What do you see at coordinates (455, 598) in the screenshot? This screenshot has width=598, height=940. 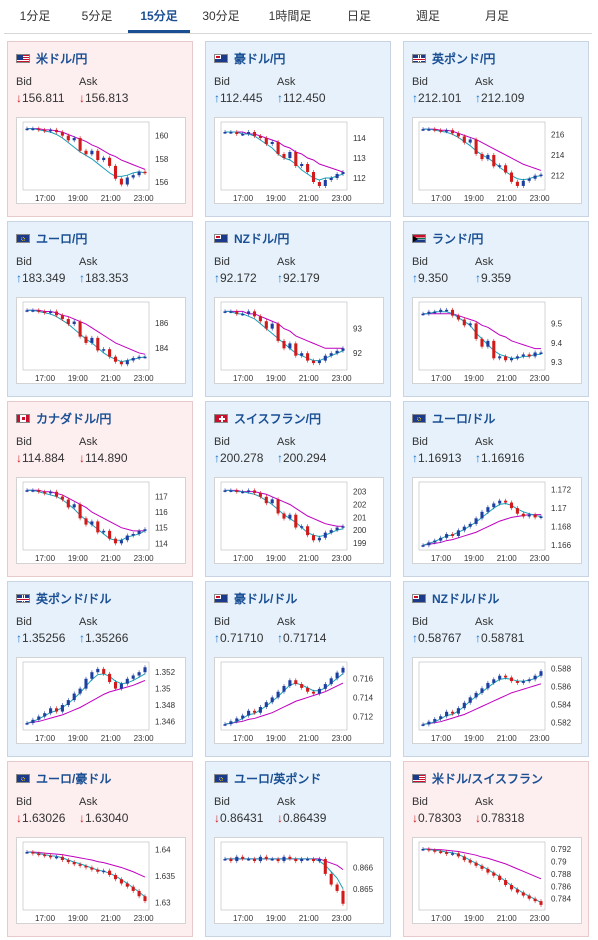 I see `rate-card-title: NZドル/ドル` at bounding box center [455, 598].